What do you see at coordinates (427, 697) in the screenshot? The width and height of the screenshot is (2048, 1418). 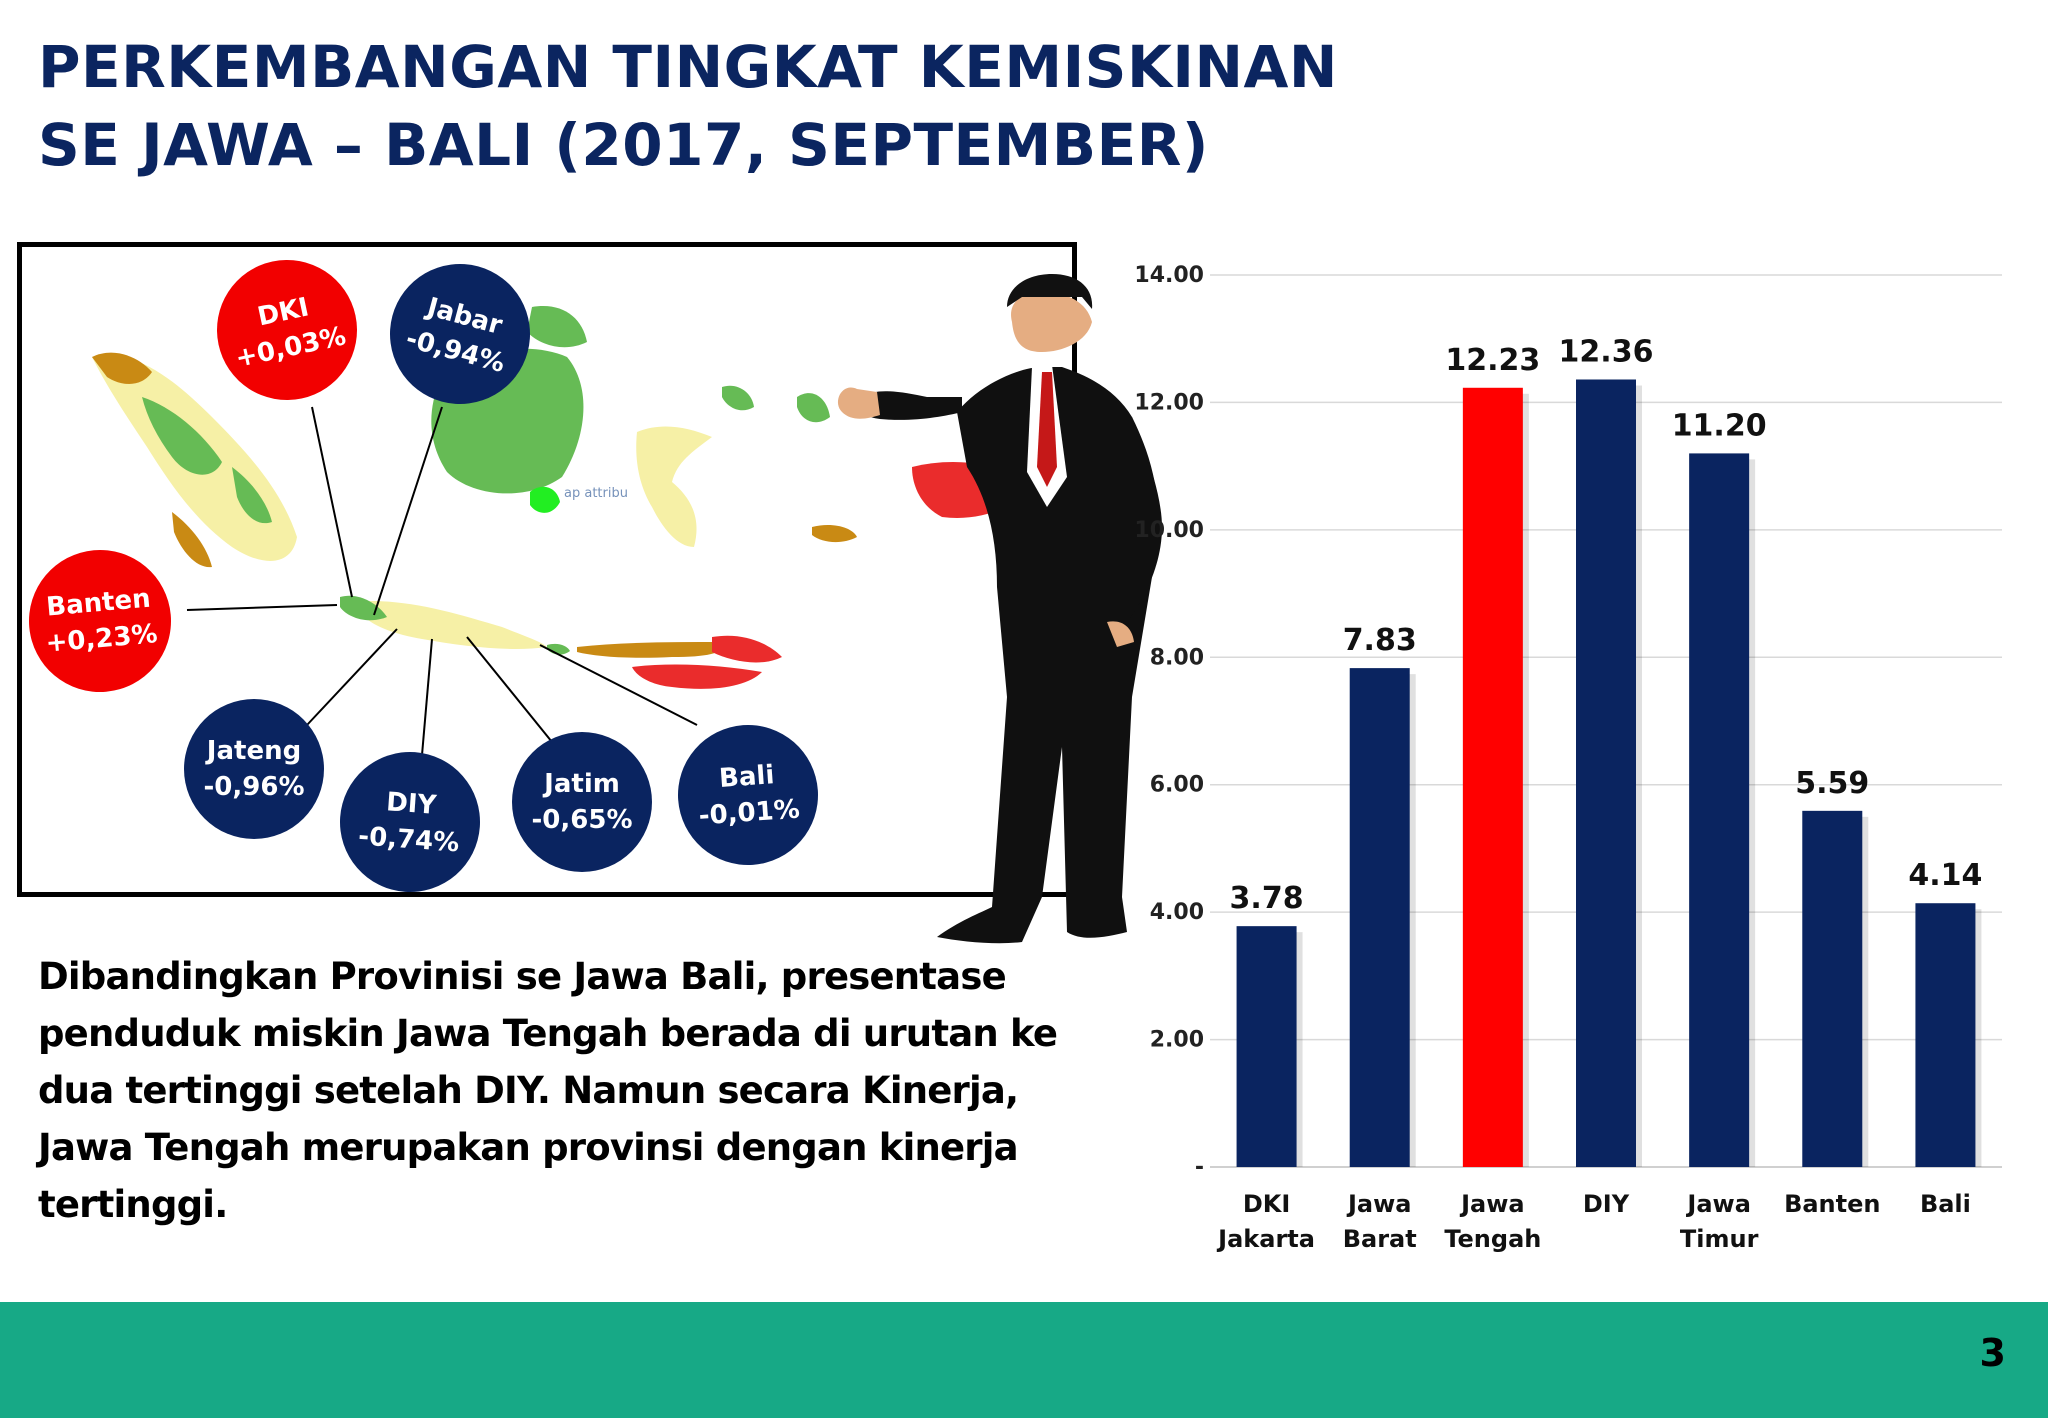 I see `callout-line-diy` at bounding box center [427, 697].